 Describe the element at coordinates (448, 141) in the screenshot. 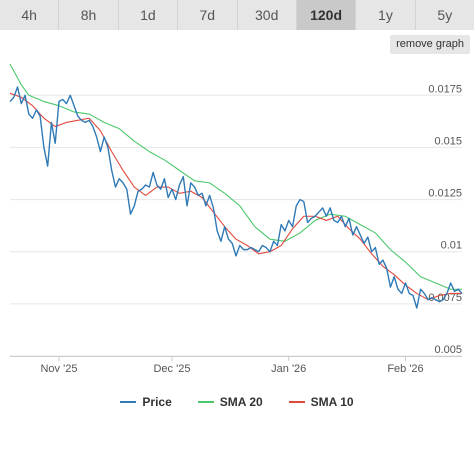

I see `y-tick-label: 0.015` at that location.